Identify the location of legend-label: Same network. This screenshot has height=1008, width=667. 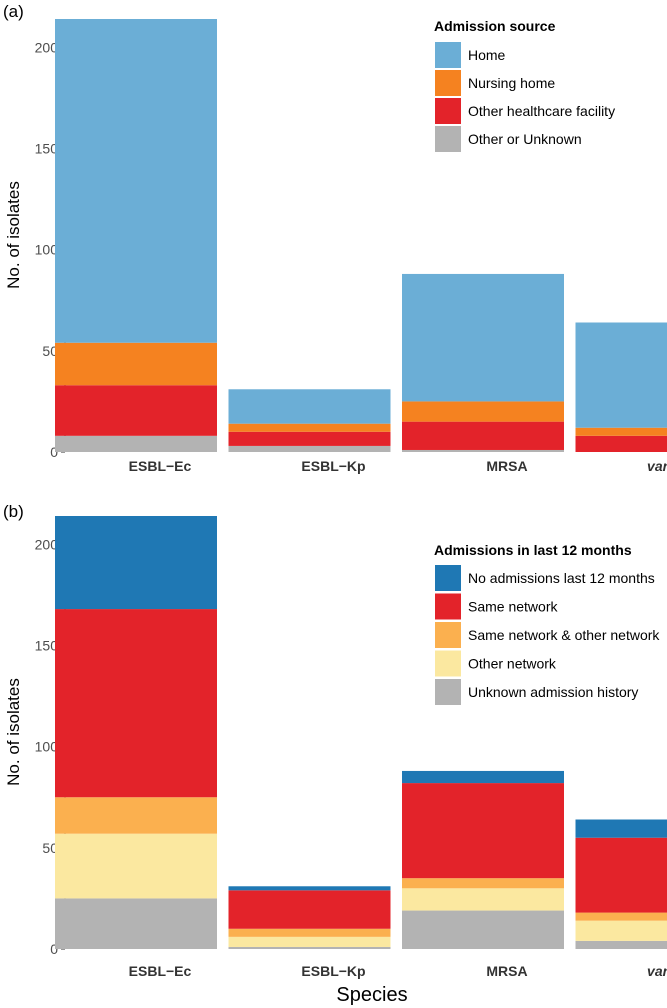
(513, 607).